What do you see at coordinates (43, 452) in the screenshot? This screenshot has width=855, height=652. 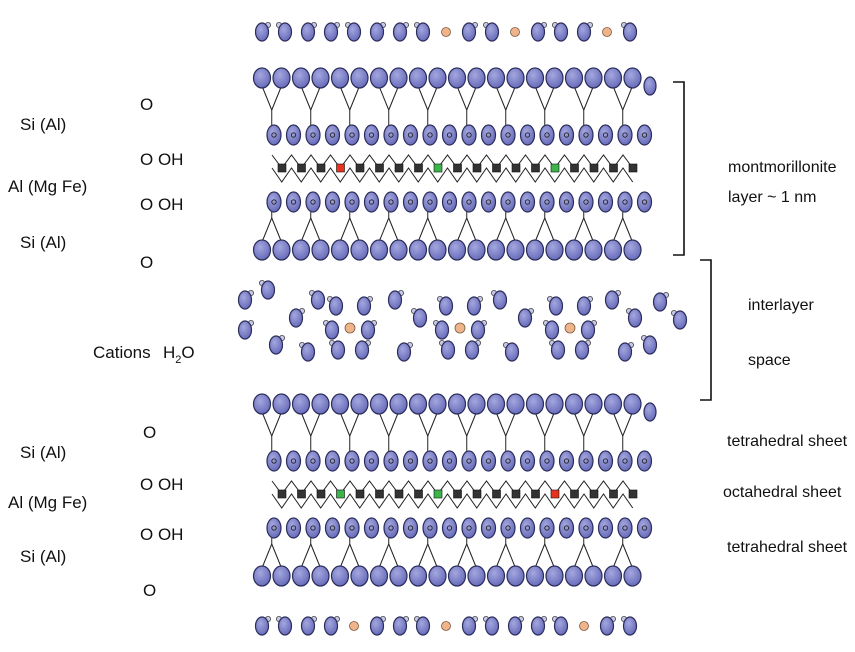 I see `label-si-al-bot-1: Si (Al)` at bounding box center [43, 452].